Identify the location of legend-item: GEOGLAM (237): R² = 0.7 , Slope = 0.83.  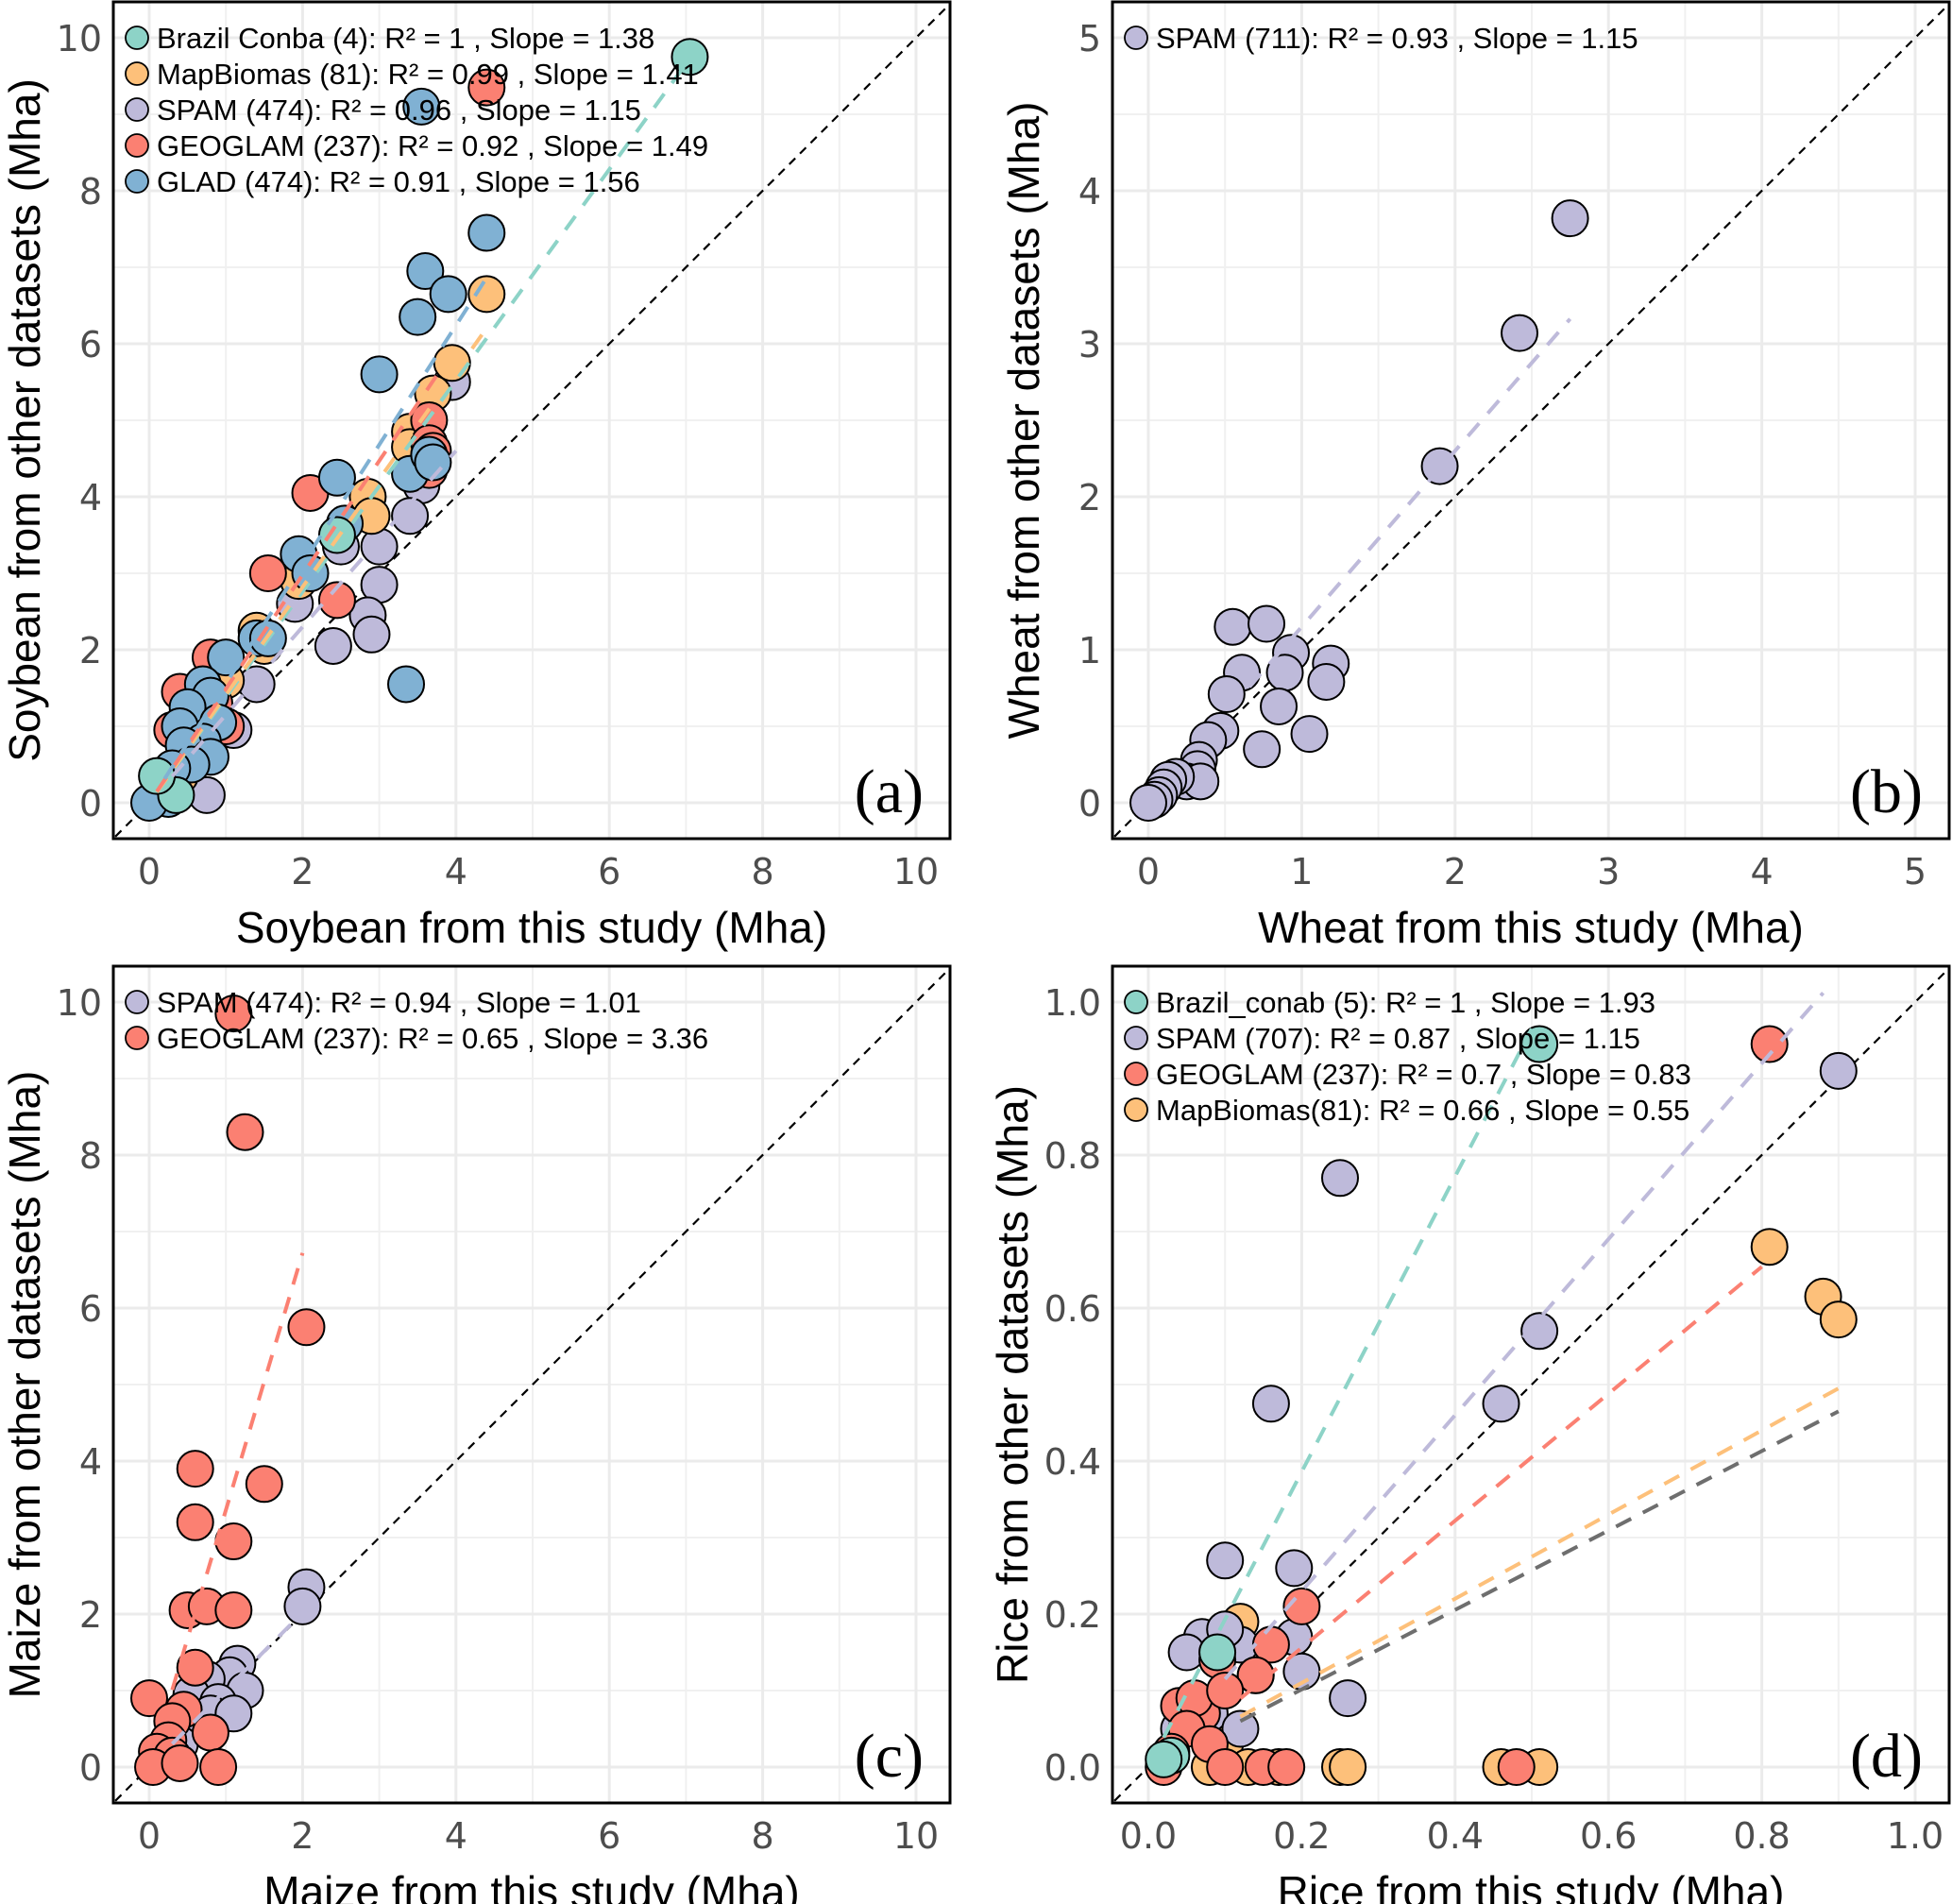
(1407, 1074).